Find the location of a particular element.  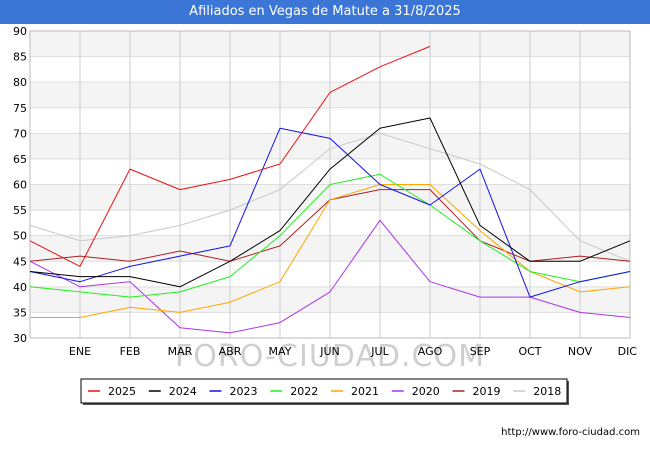

y-tick-label: 75 is located at coordinates (20, 108).